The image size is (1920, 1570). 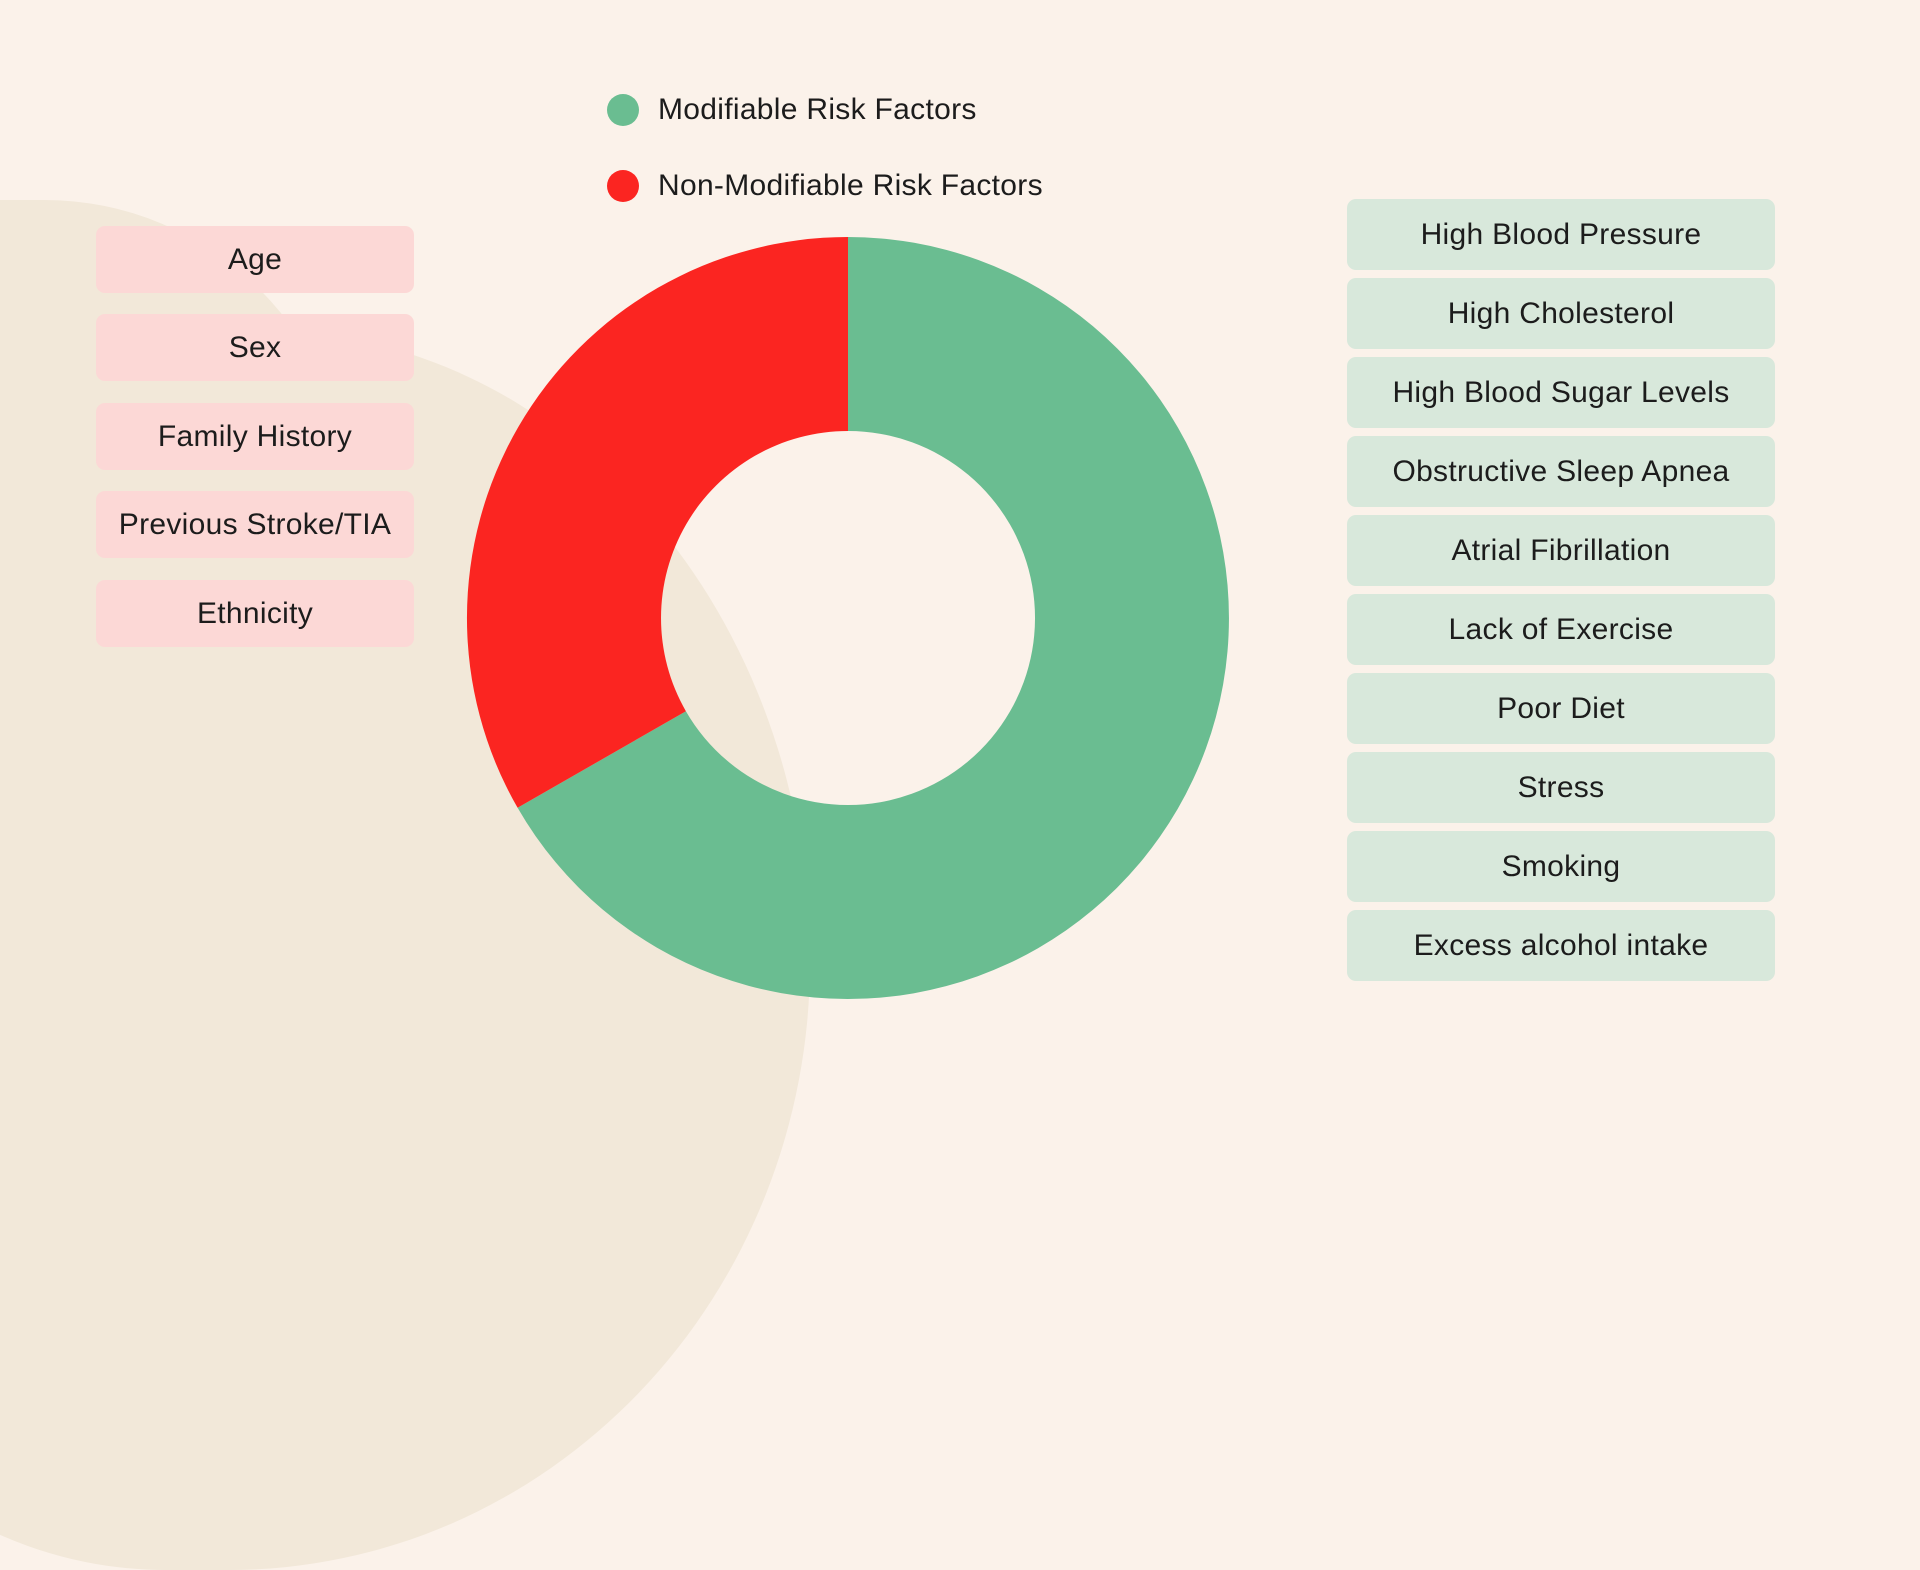 I want to click on non-modifiable-factor: Family History, so click(x=255, y=436).